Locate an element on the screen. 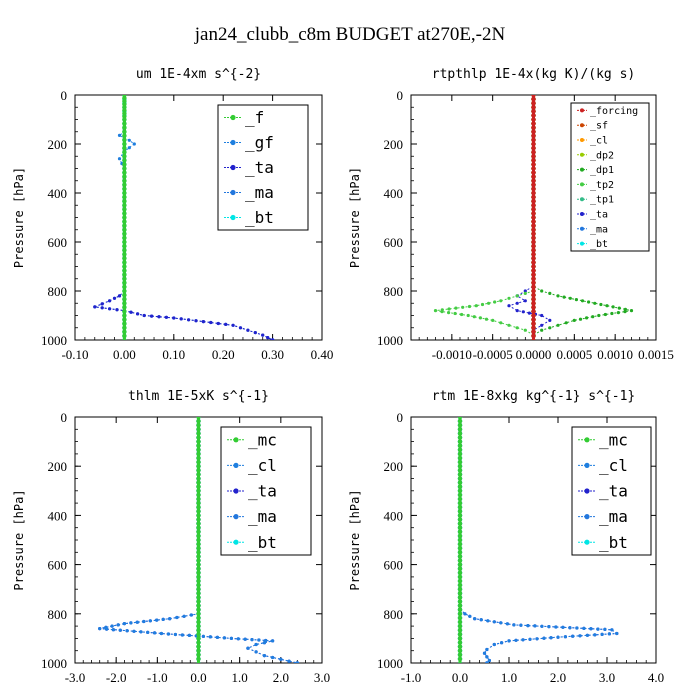  legend-item-bt: _bt is located at coordinates (252, 542).